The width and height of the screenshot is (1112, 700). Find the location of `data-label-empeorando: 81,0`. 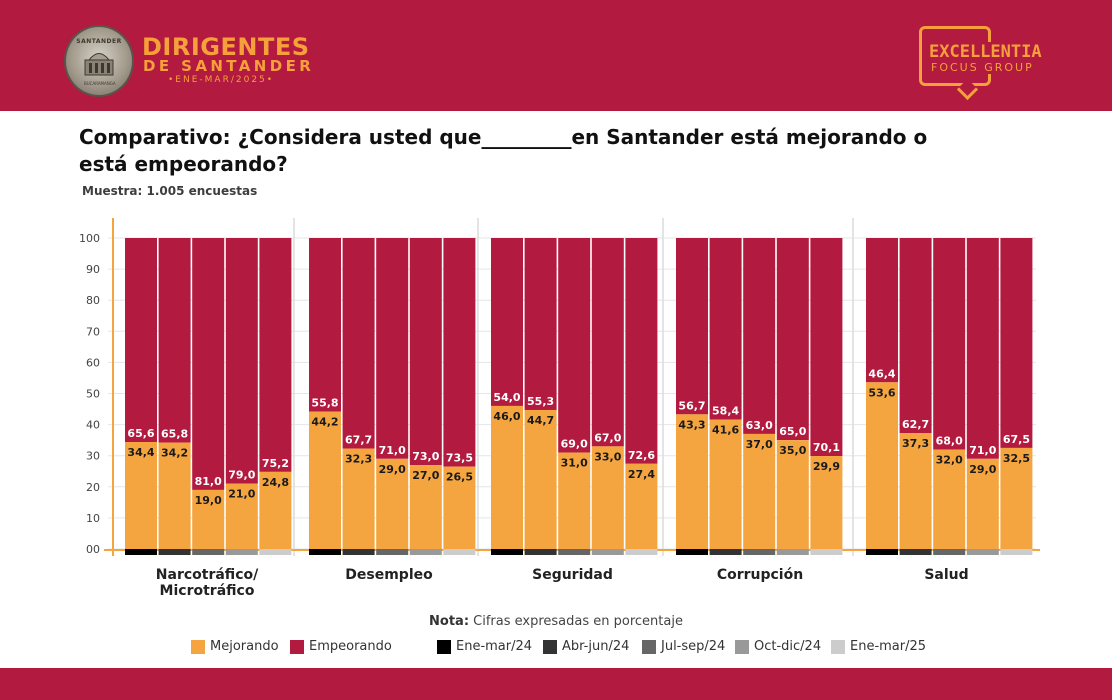

data-label-empeorando: 81,0 is located at coordinates (208, 481).